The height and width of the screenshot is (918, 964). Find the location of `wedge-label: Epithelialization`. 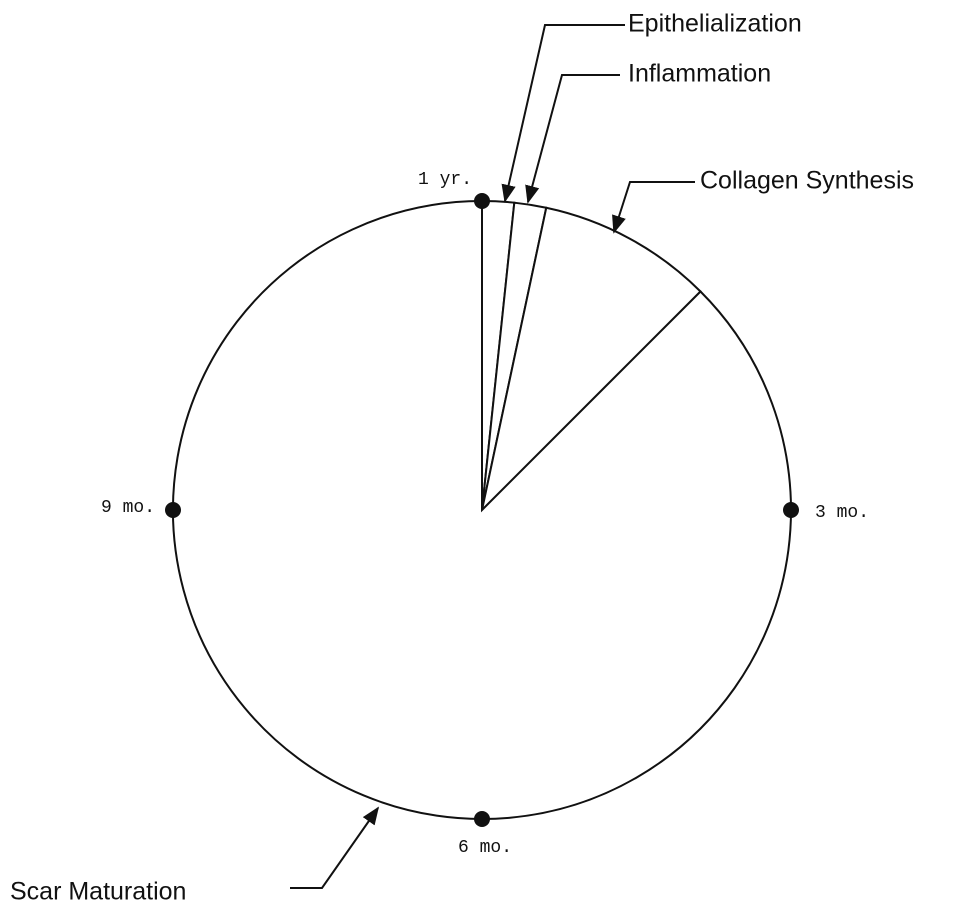

wedge-label: Epithelialization is located at coordinates (715, 24).